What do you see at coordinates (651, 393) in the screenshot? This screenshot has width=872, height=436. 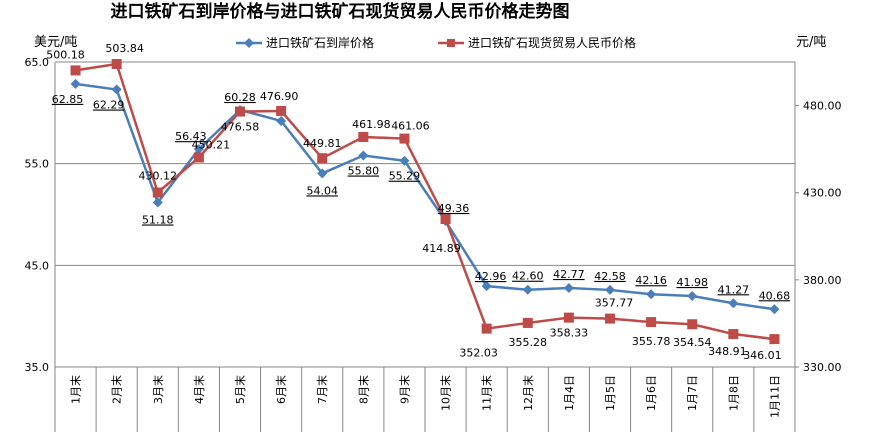 I see `category-label: 1月6日` at bounding box center [651, 393].